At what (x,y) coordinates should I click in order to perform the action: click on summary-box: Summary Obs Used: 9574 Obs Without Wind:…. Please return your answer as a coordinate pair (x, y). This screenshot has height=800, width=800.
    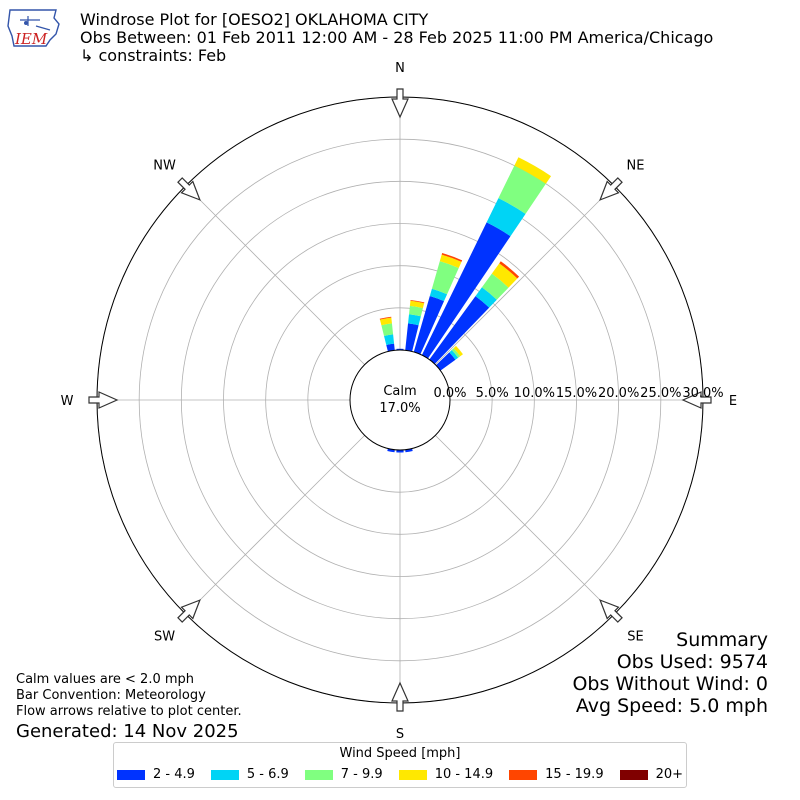
    Looking at the image, I should click on (670, 673).